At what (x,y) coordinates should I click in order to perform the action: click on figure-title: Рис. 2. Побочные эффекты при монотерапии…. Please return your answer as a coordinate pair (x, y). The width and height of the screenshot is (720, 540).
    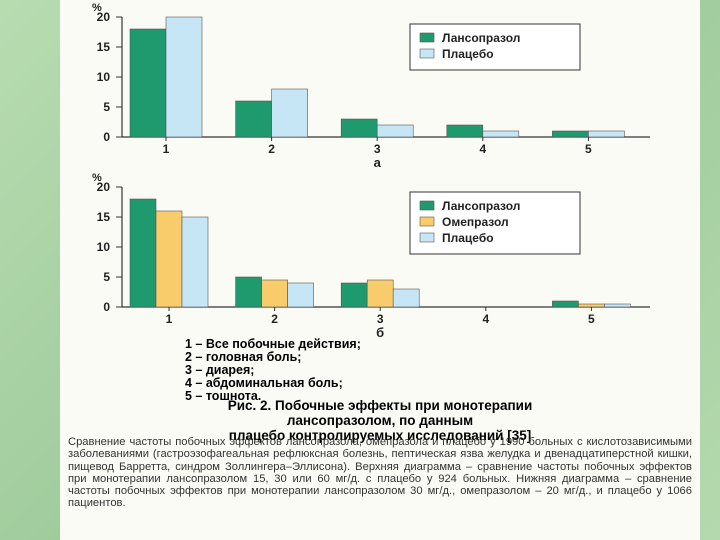
    Looking at the image, I should click on (380, 420).